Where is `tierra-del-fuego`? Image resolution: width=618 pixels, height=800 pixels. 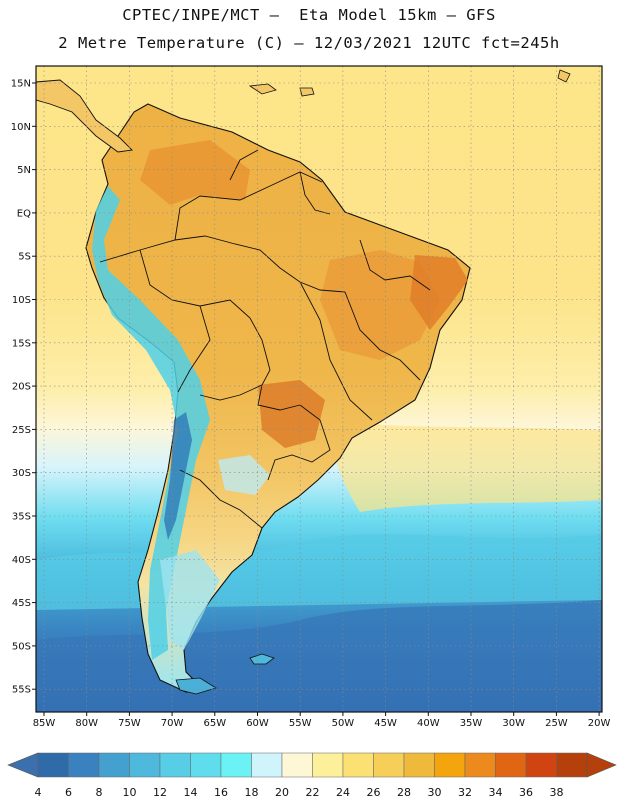
tierra-del-fuego is located at coordinates (196, 686).